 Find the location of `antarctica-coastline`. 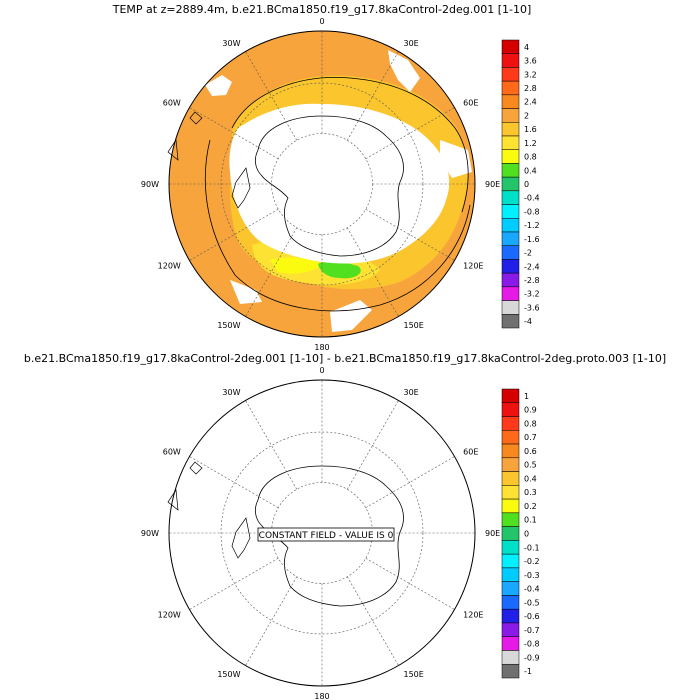

antarctica-coastline is located at coordinates (329, 186).